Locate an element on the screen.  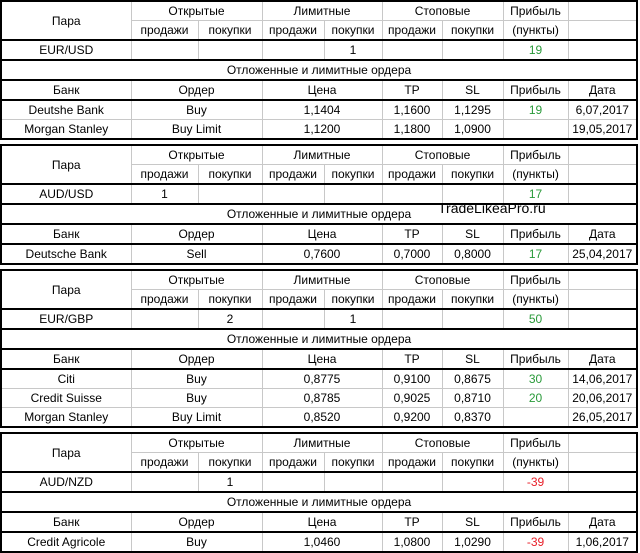
order-price: 1,1404 is located at coordinates (322, 109).